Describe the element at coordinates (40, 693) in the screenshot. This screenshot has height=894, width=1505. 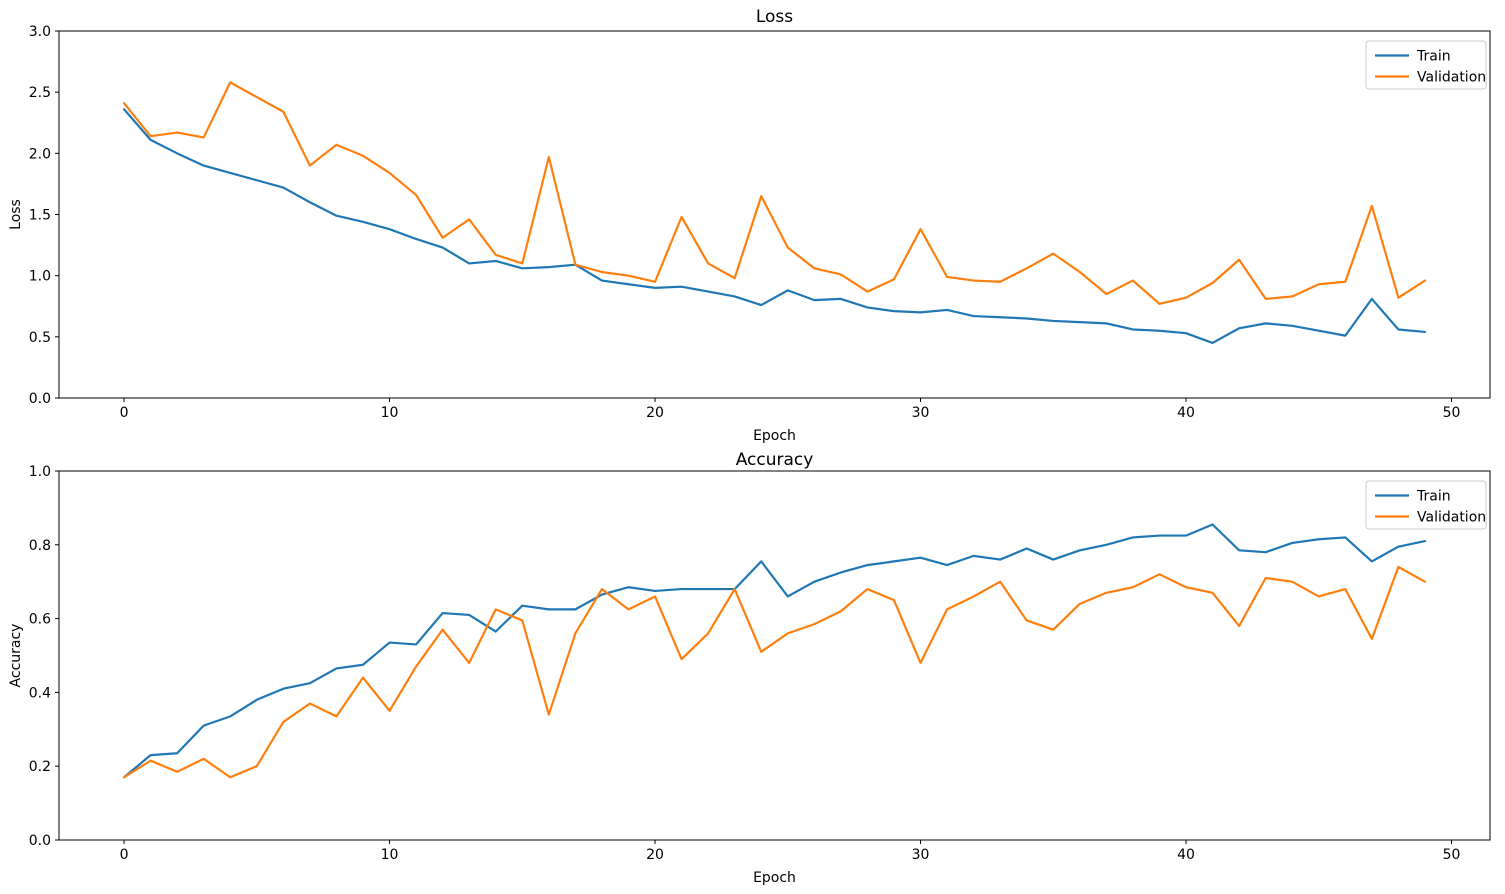
I see `accuracy-y-tick-label: 0.4` at that location.